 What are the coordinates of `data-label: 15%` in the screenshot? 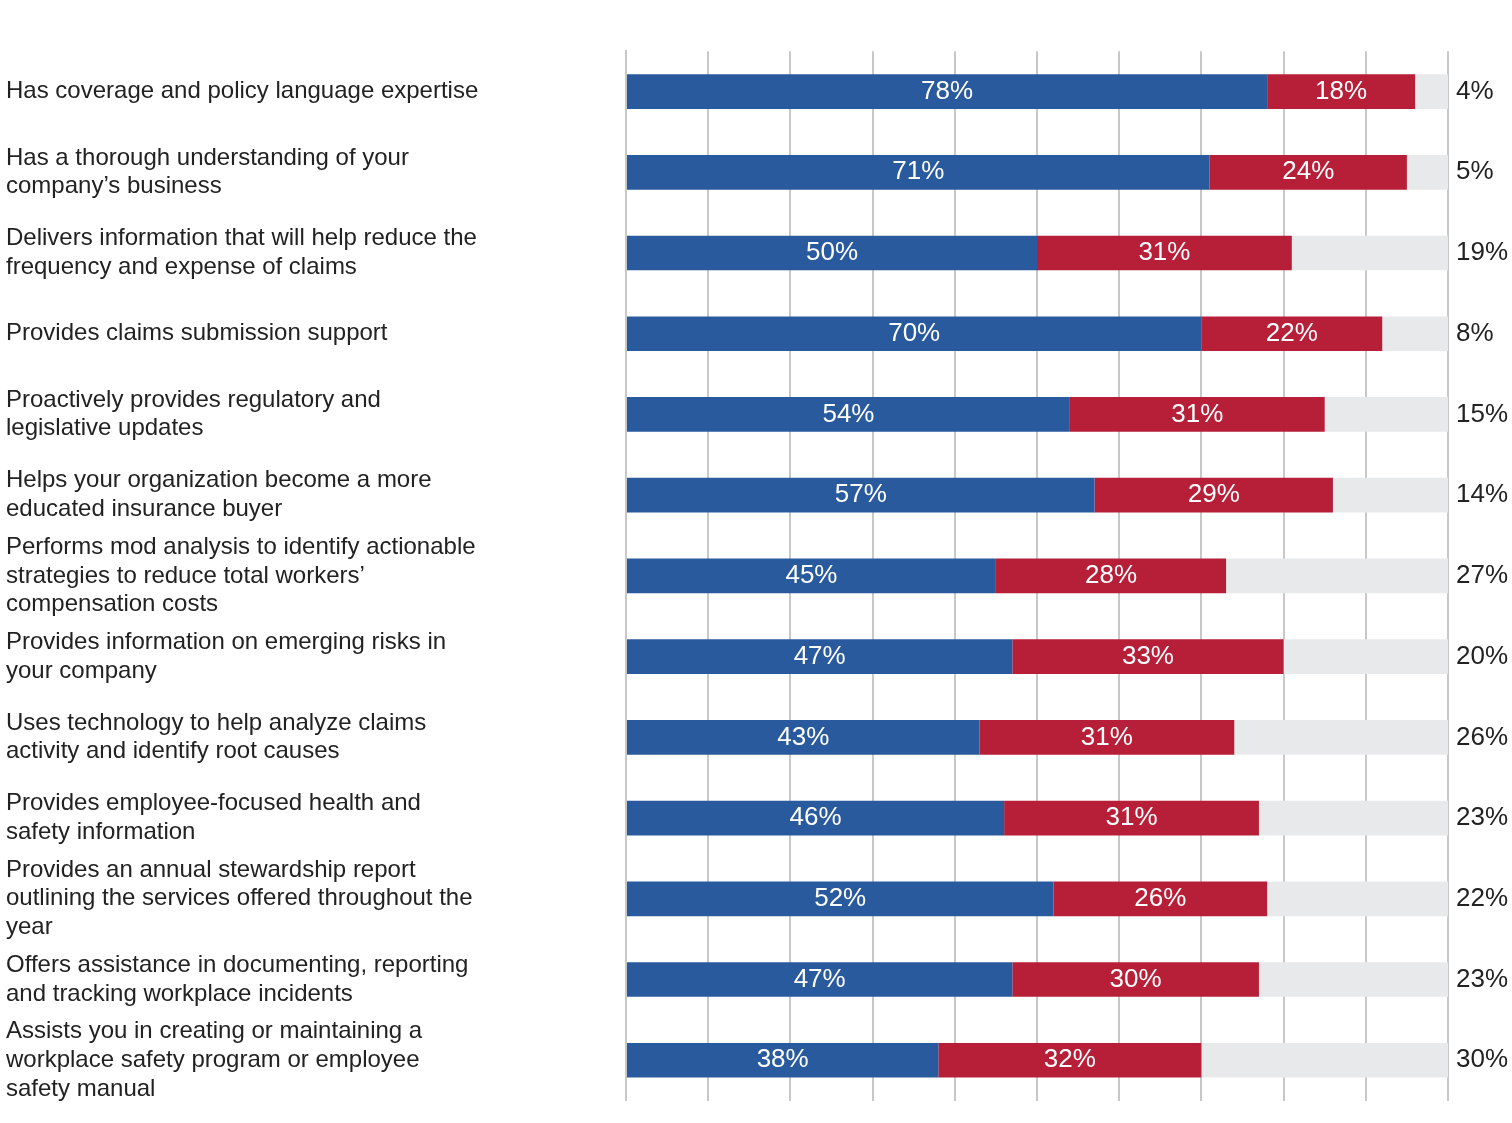 It's located at (1482, 412).